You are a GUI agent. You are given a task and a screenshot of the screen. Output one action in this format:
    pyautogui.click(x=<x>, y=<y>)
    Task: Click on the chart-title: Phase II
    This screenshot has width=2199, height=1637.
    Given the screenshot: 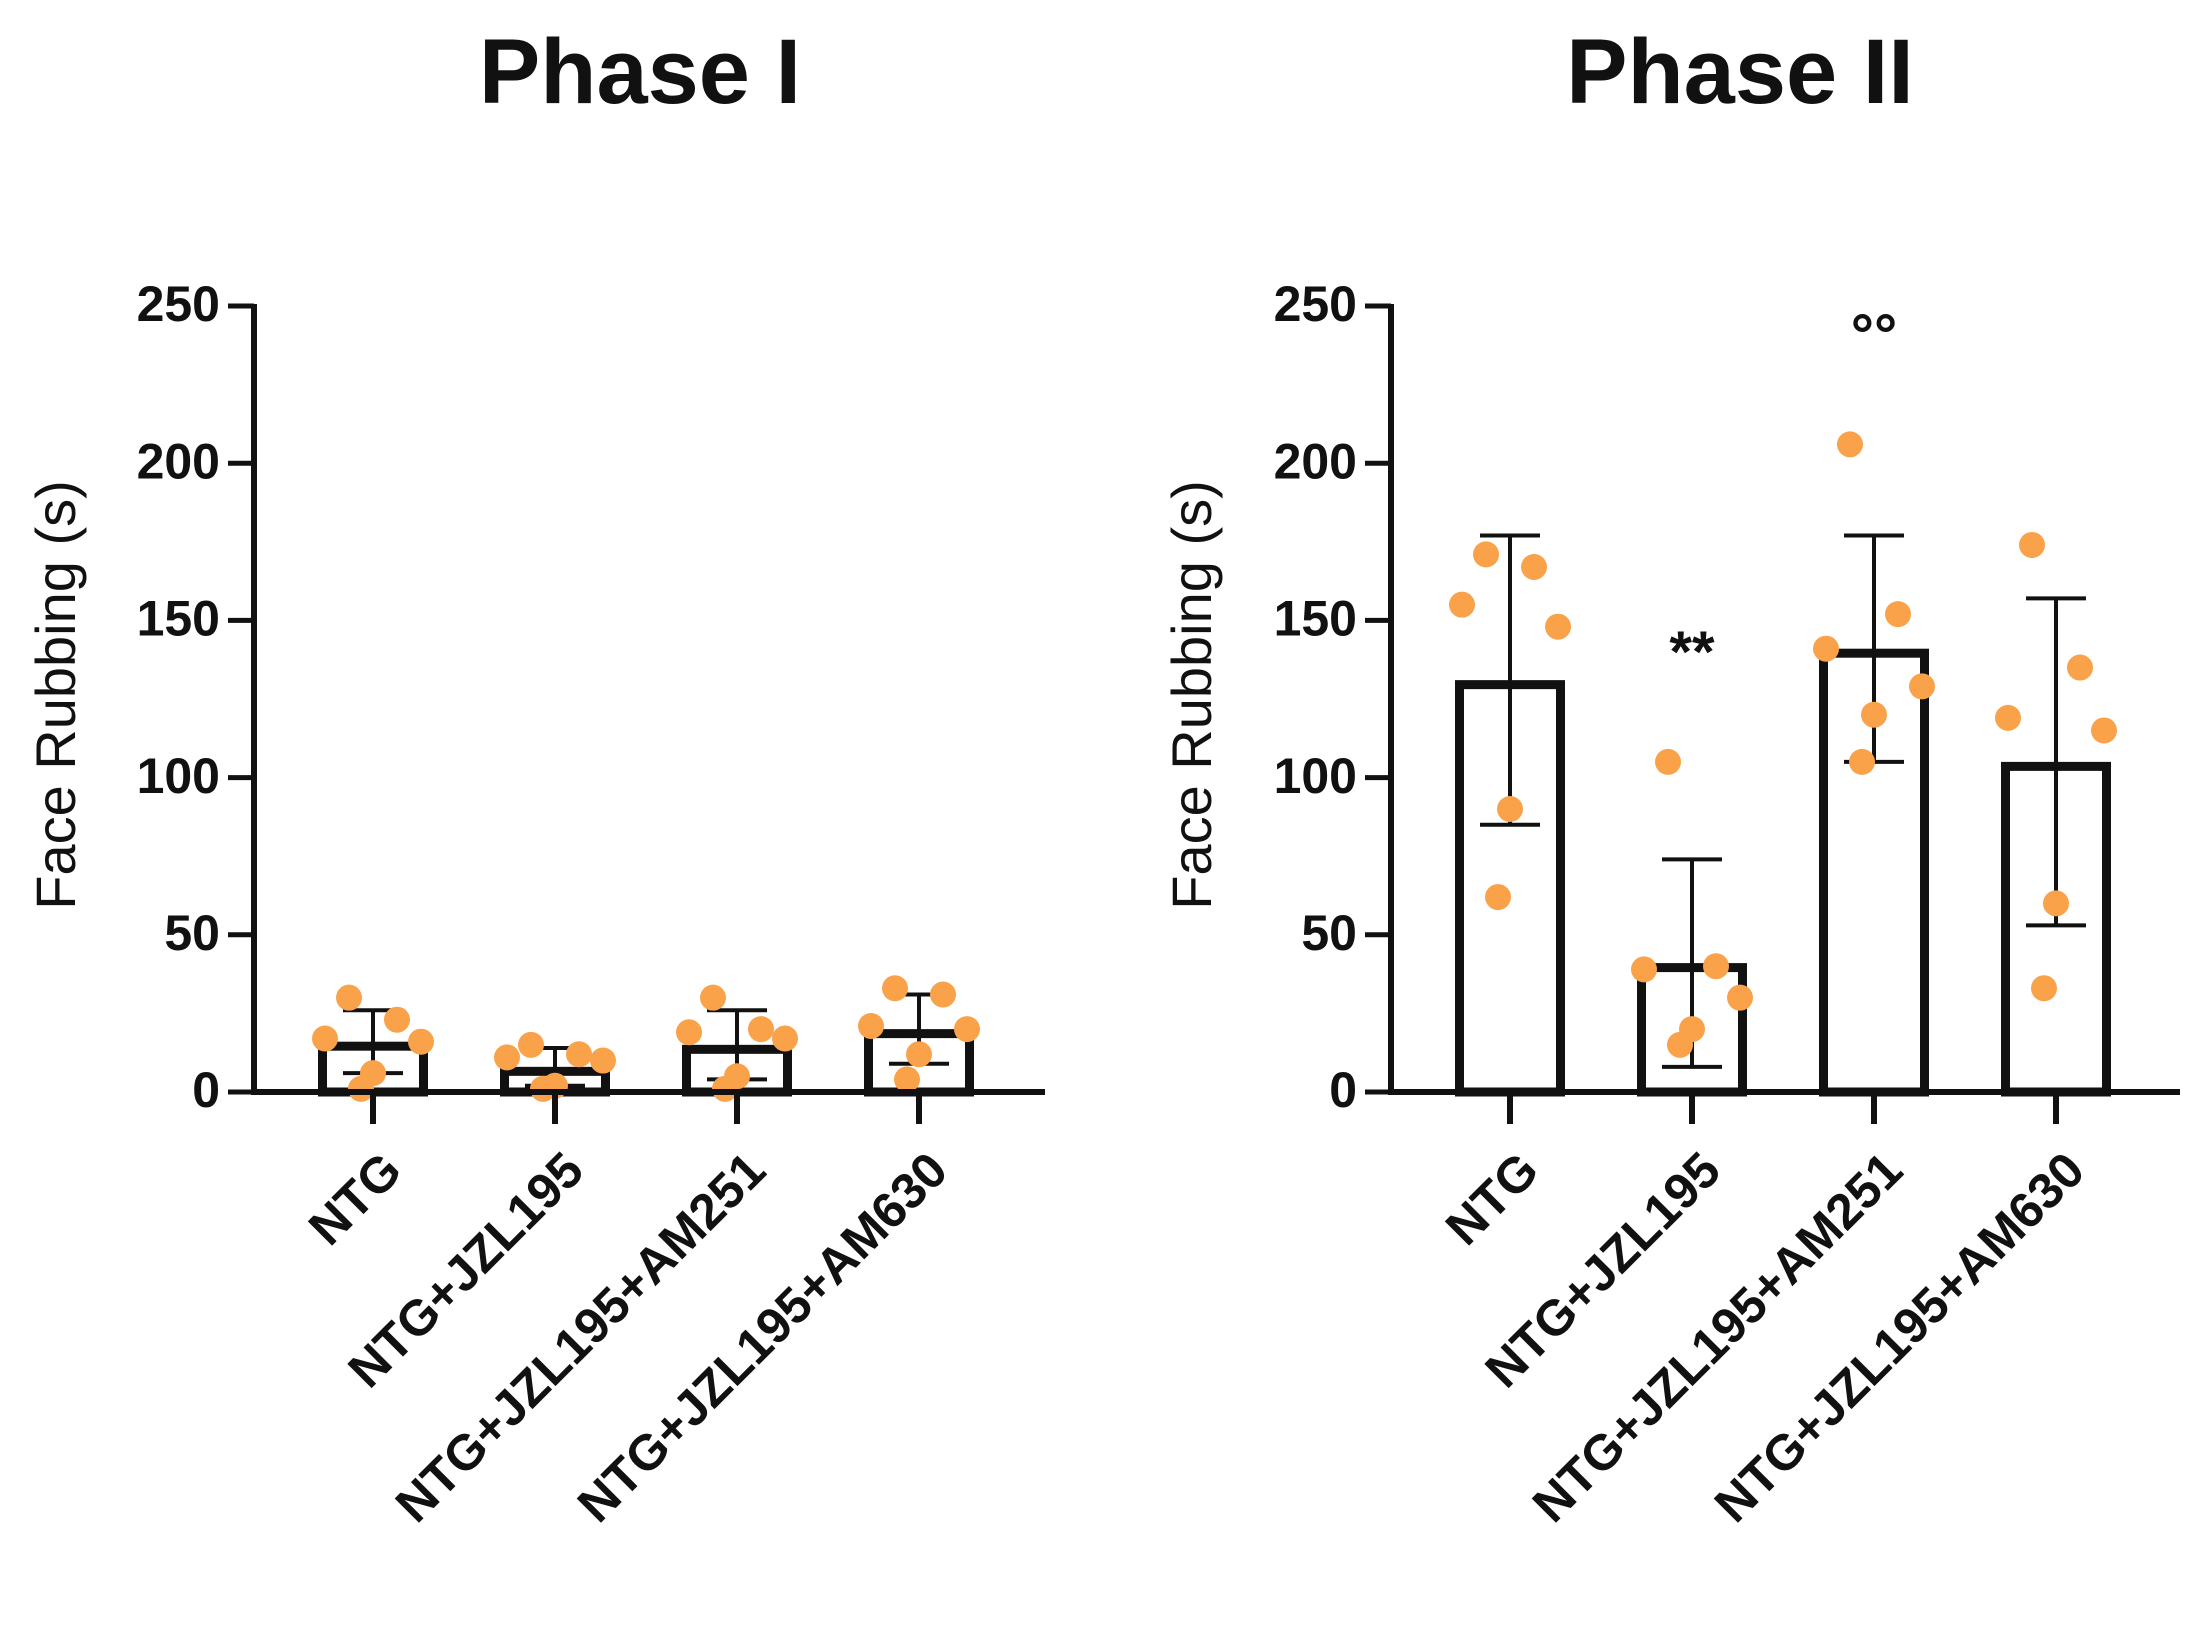 What is the action you would take?
    pyautogui.click(x=1740, y=72)
    